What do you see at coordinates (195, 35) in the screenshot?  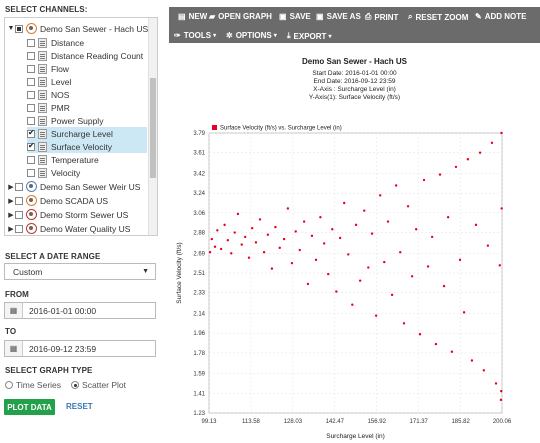 I see `tools-menu: ✑ TOOLS ▾` at bounding box center [195, 35].